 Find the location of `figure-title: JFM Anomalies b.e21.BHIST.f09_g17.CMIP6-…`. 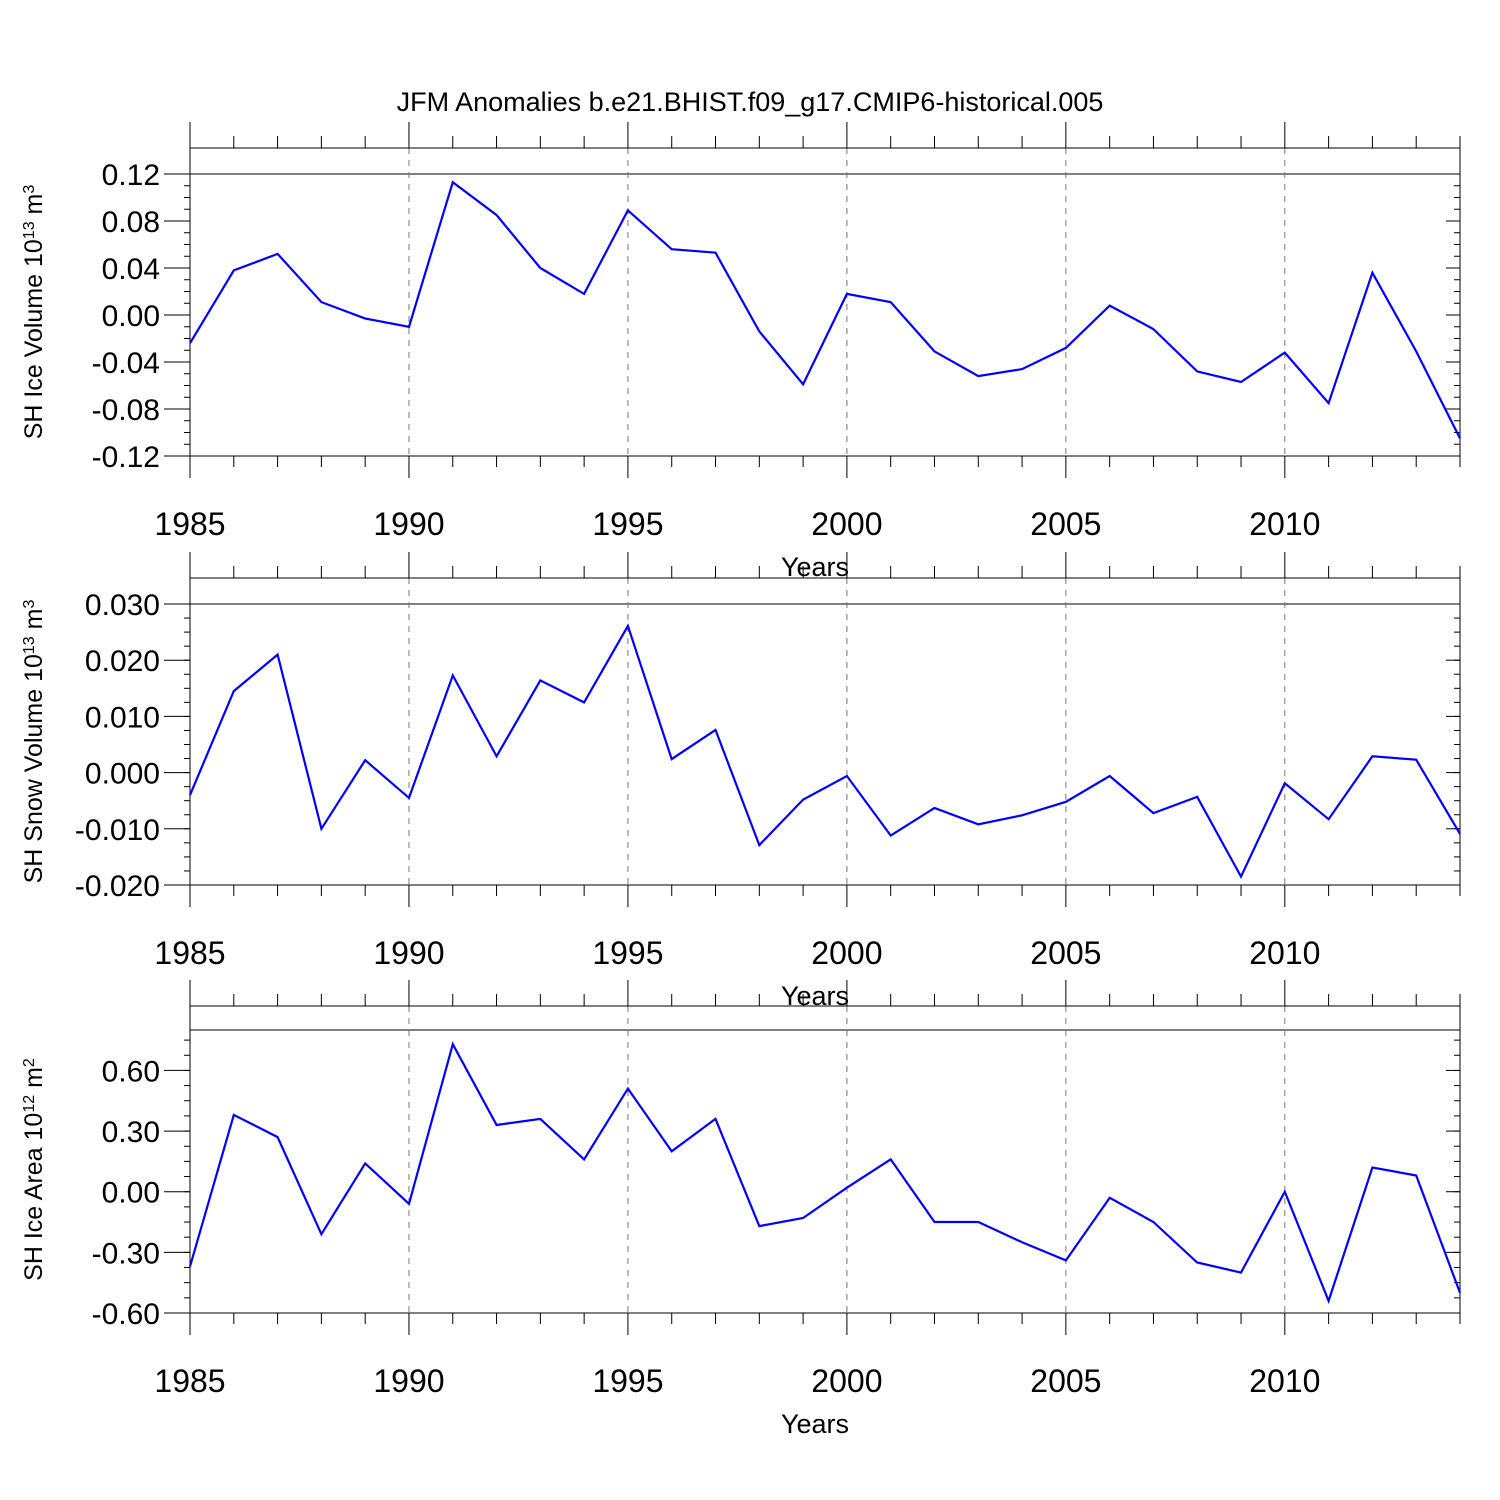

figure-title: JFM Anomalies b.e21.BHIST.f09_g17.CMIP6-… is located at coordinates (750, 102).